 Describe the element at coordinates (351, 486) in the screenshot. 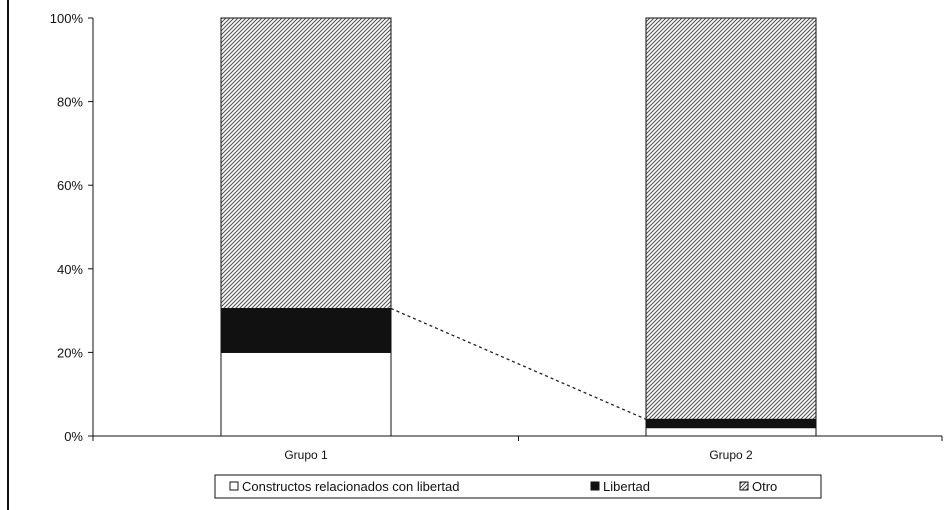

I see `legend-label: Constructos relacionados con libertad` at that location.